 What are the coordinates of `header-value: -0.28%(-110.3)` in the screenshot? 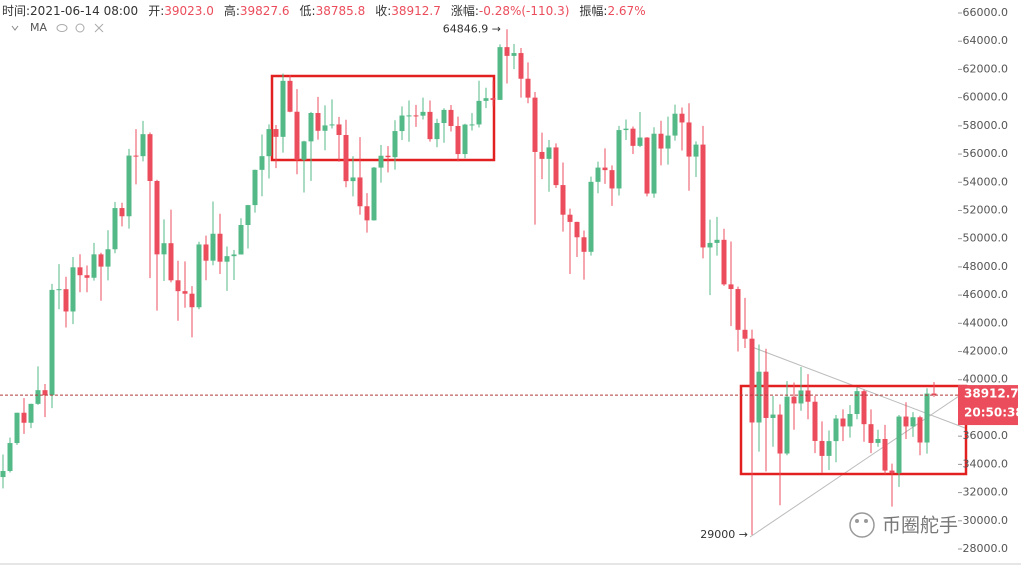 It's located at (524, 11).